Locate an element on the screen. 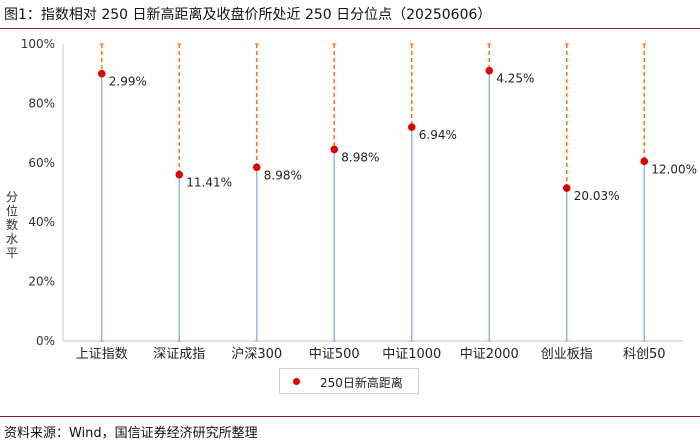 This screenshot has height=443, width=700. y-axis-label: 分位数水平 is located at coordinates (11, 225).